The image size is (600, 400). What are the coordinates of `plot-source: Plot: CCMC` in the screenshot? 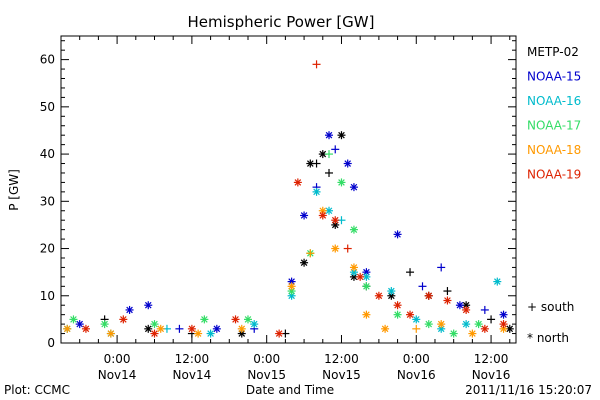 It's located at (37, 390).